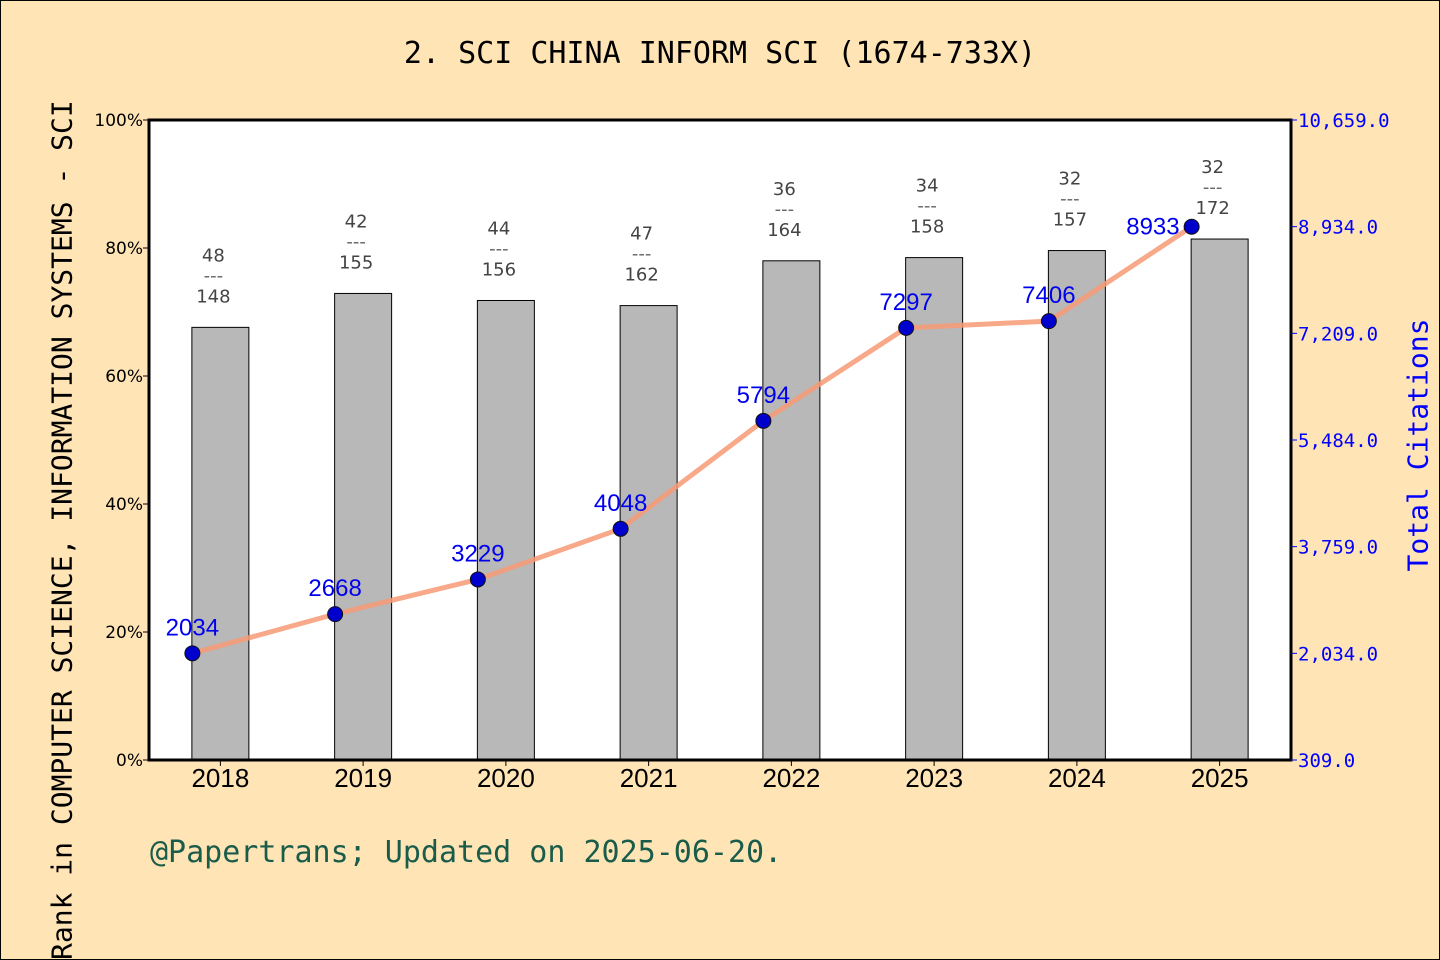 The width and height of the screenshot is (1440, 960). I want to click on y2-tick-label: 2,034.0, so click(1338, 654).